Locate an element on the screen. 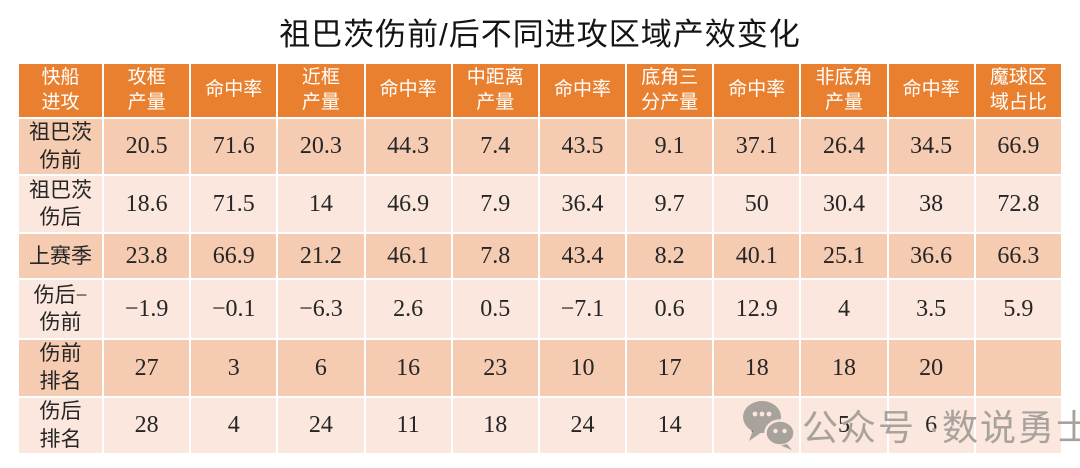 The image size is (1080, 468). table-cell: 43.4 is located at coordinates (582, 256).